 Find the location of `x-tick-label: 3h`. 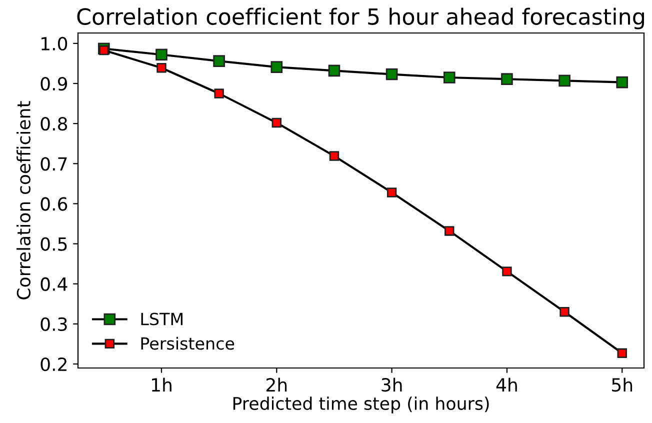

x-tick-label: 3h is located at coordinates (392, 385).